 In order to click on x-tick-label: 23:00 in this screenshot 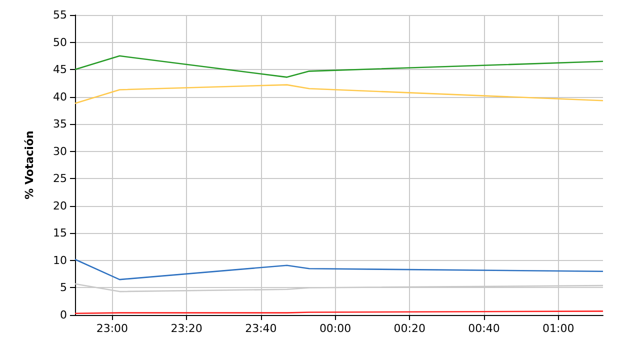, I will do `click(112, 328)`.